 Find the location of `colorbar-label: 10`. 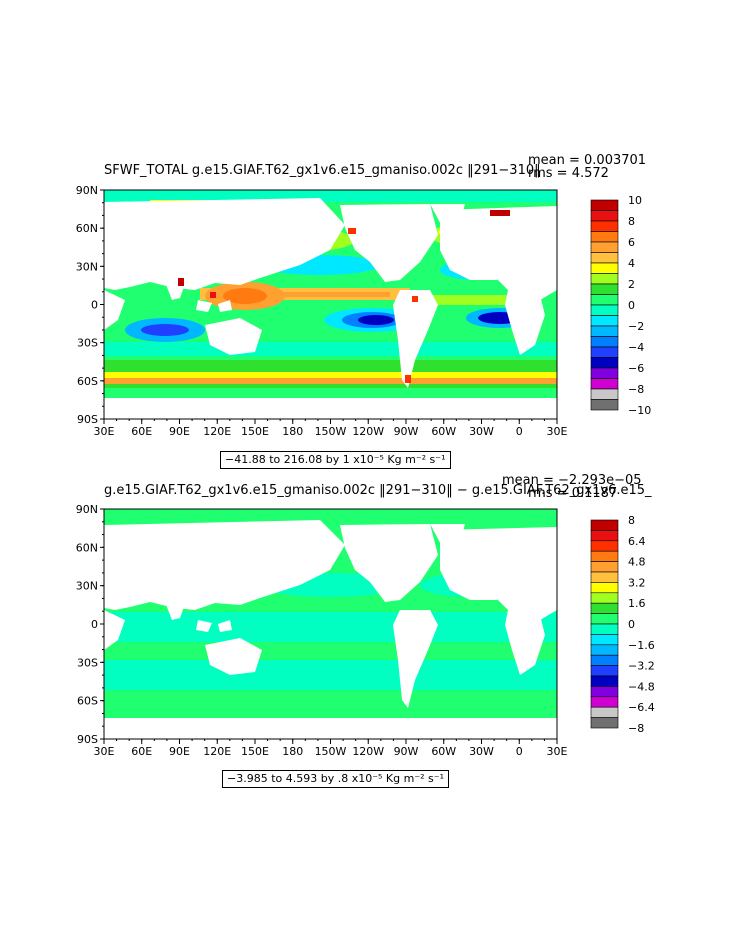

colorbar-label: 10 is located at coordinates (635, 200).